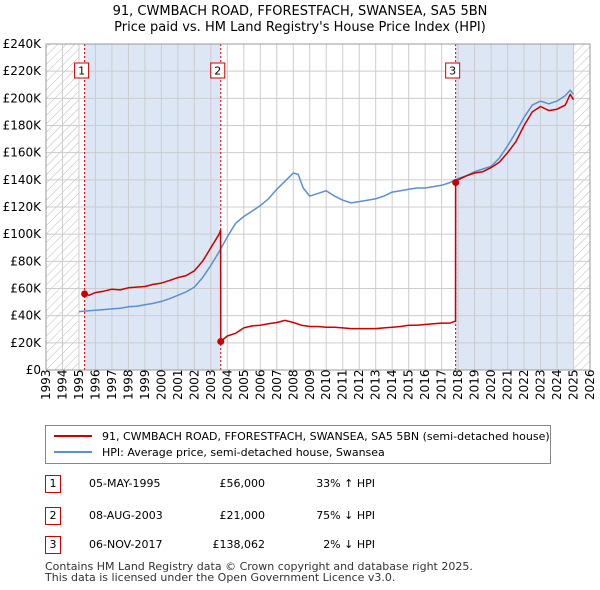 The image size is (600, 590). I want to click on x-tick-label: 1999, so click(145, 384).